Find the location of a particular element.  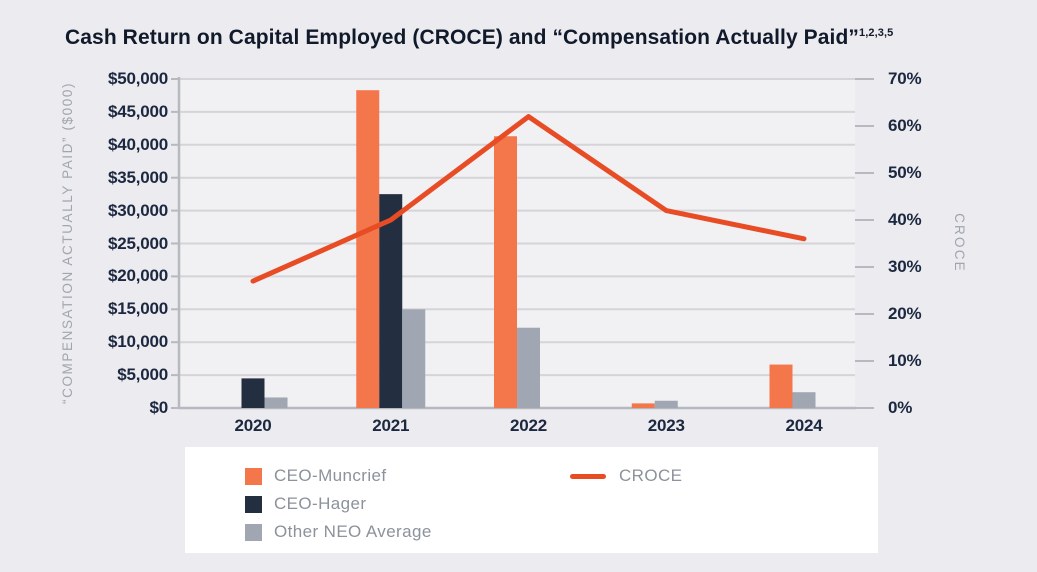

bar-ceo-muncrief-2024 is located at coordinates (781, 386).